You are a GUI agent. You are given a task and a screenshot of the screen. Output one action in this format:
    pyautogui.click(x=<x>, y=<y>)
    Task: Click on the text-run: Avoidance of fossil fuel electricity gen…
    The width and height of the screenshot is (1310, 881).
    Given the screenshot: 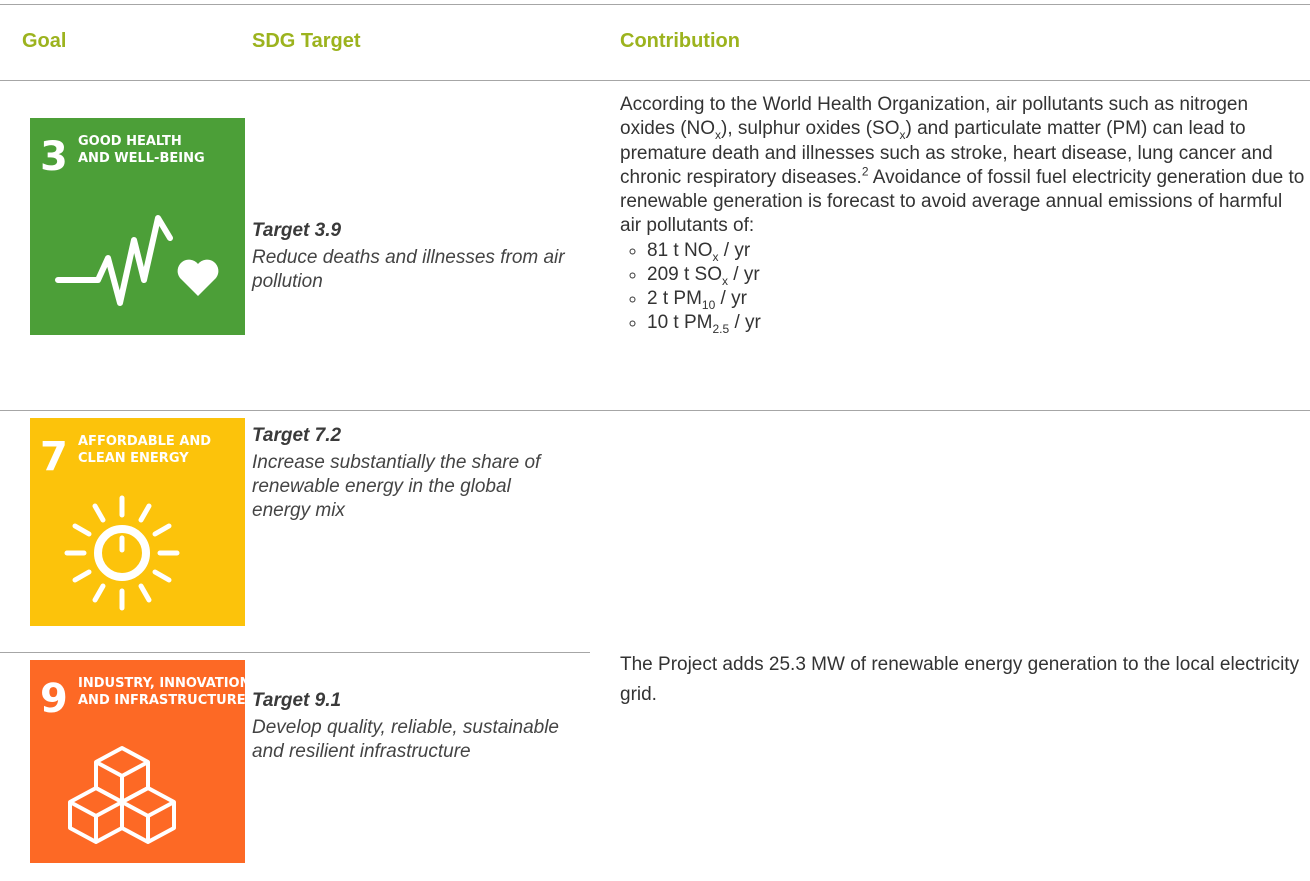 What is the action you would take?
    pyautogui.click(x=962, y=201)
    